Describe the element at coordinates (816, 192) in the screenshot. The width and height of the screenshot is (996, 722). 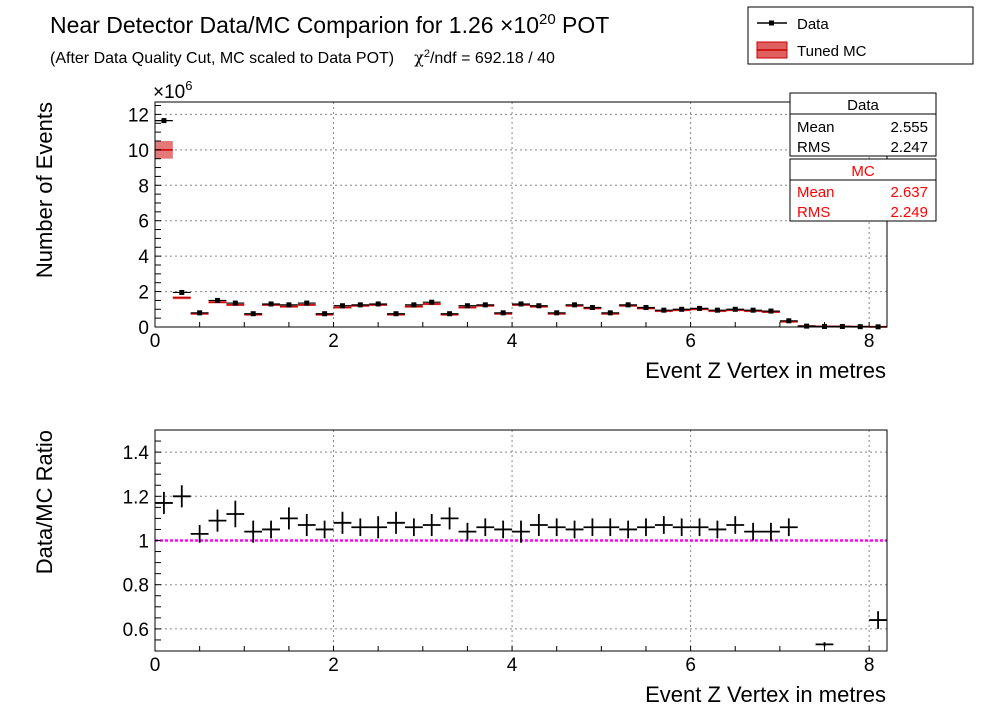
I see `stats-mc-mean-label: Mean` at that location.